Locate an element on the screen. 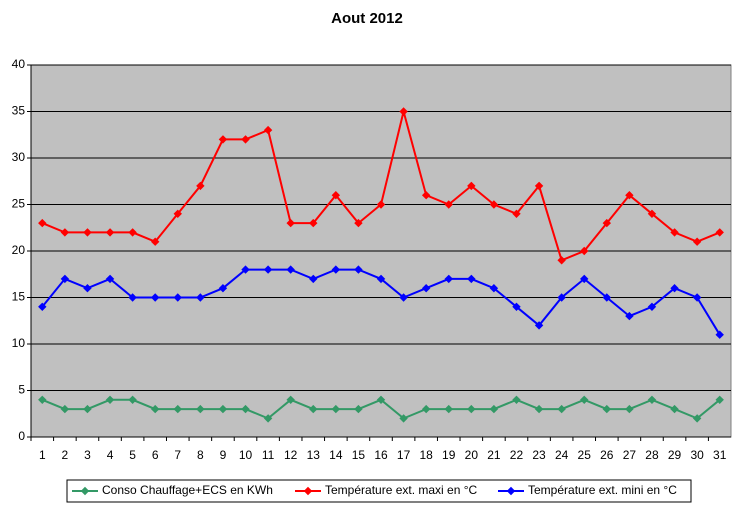  x-tick-label: 25 is located at coordinates (585, 455).